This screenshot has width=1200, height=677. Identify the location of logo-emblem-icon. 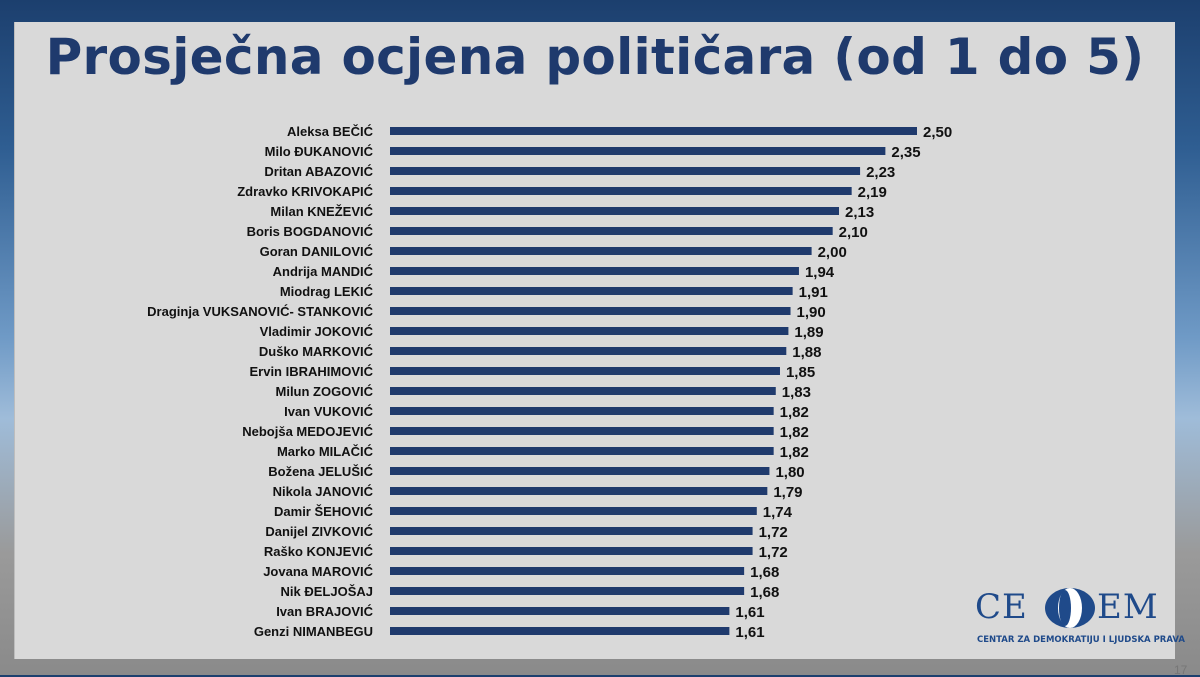
(1070, 608).